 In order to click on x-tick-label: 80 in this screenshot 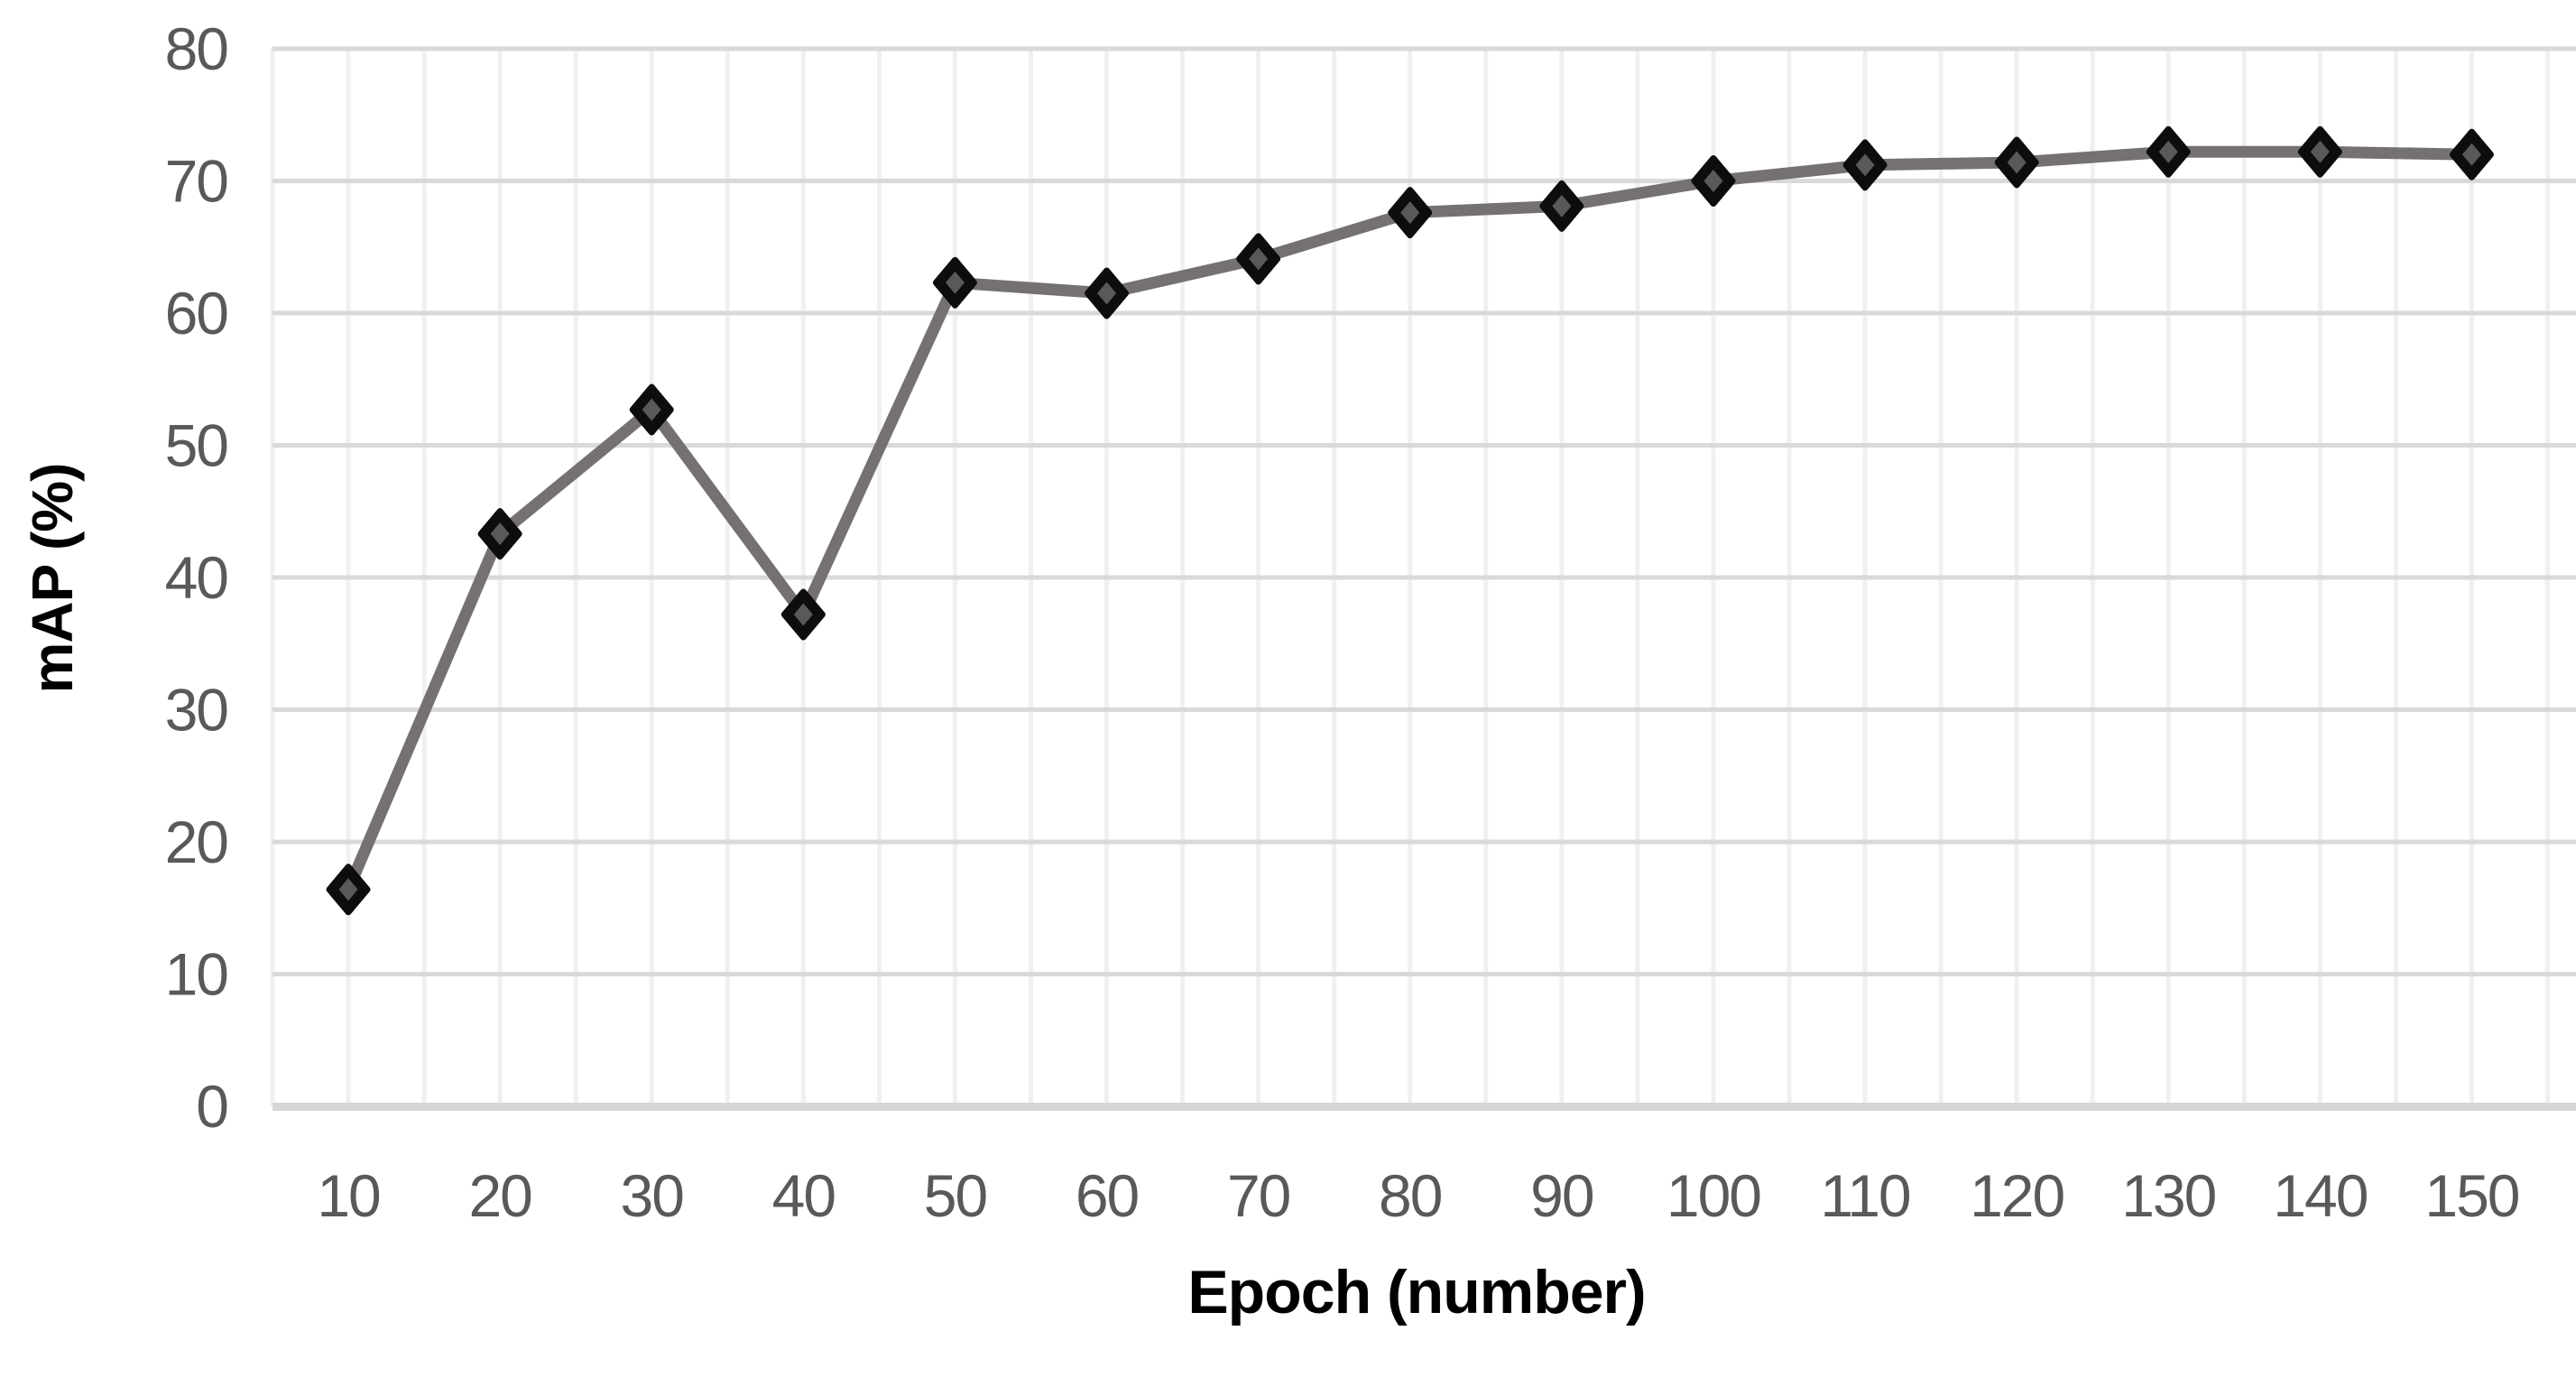, I will do `click(1410, 1195)`.